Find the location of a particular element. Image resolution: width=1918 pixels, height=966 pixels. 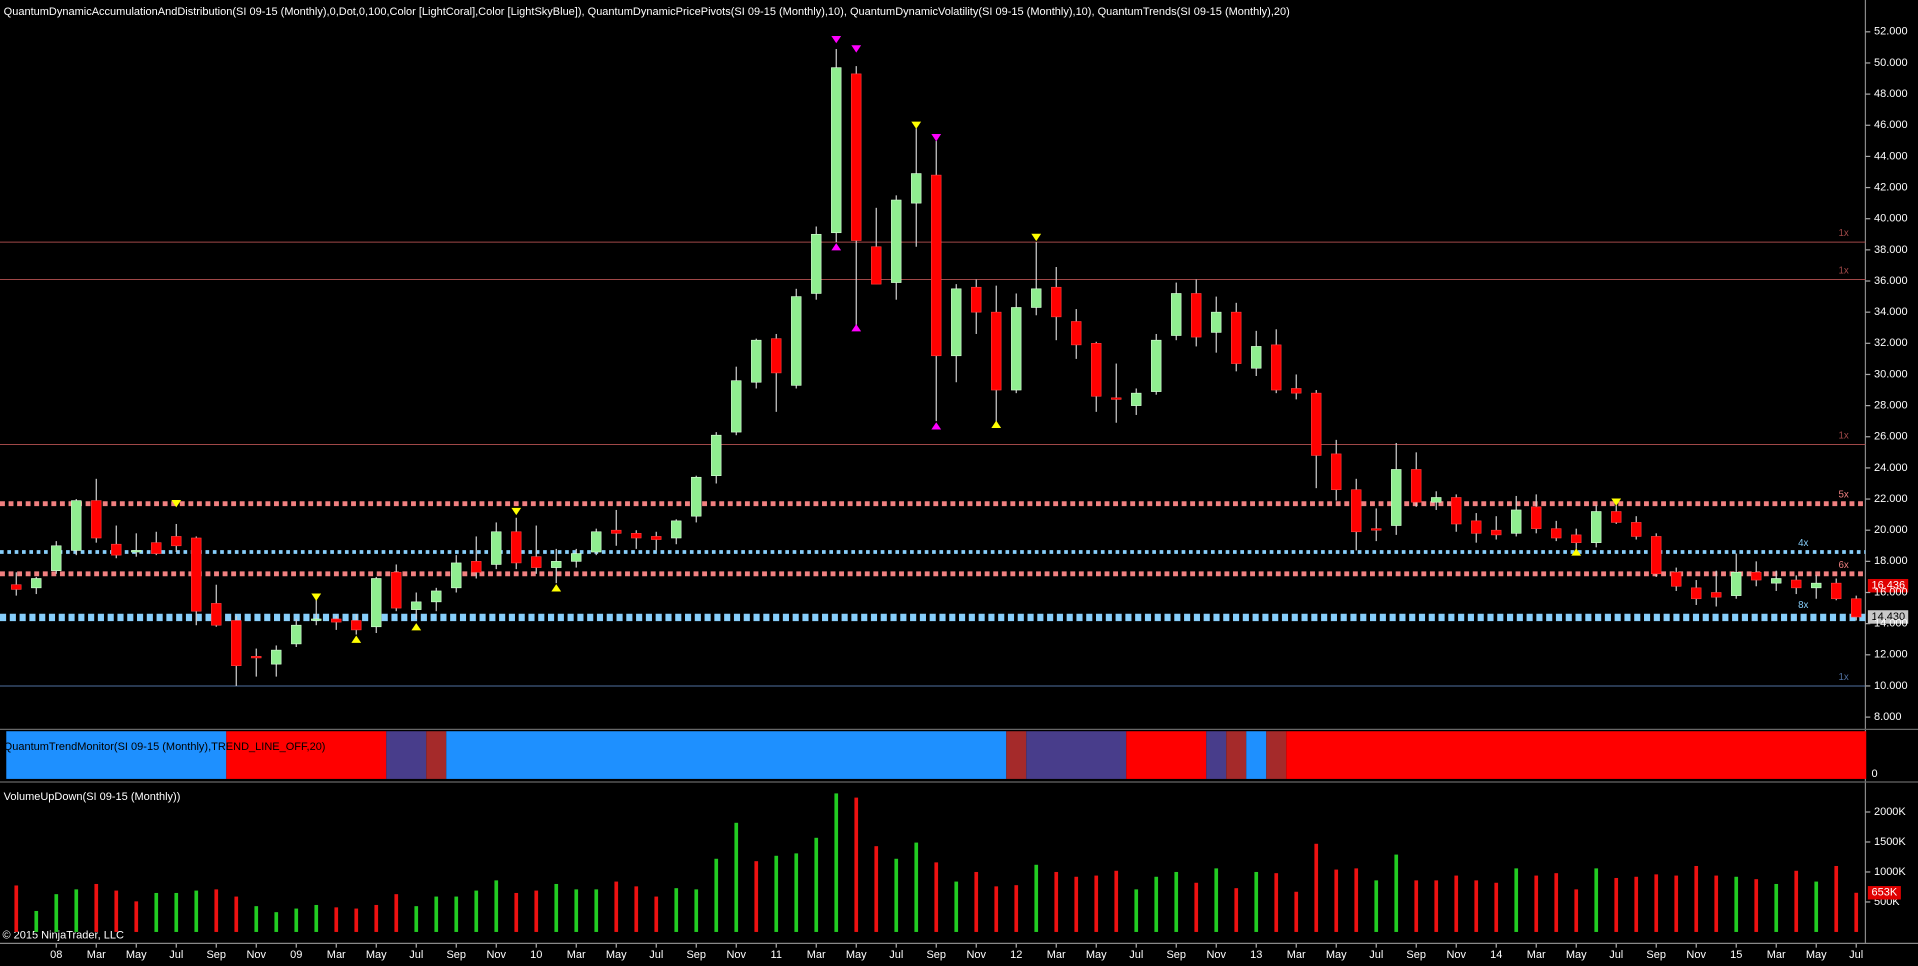

y-tick-label: 26.000 is located at coordinates (1891, 437).